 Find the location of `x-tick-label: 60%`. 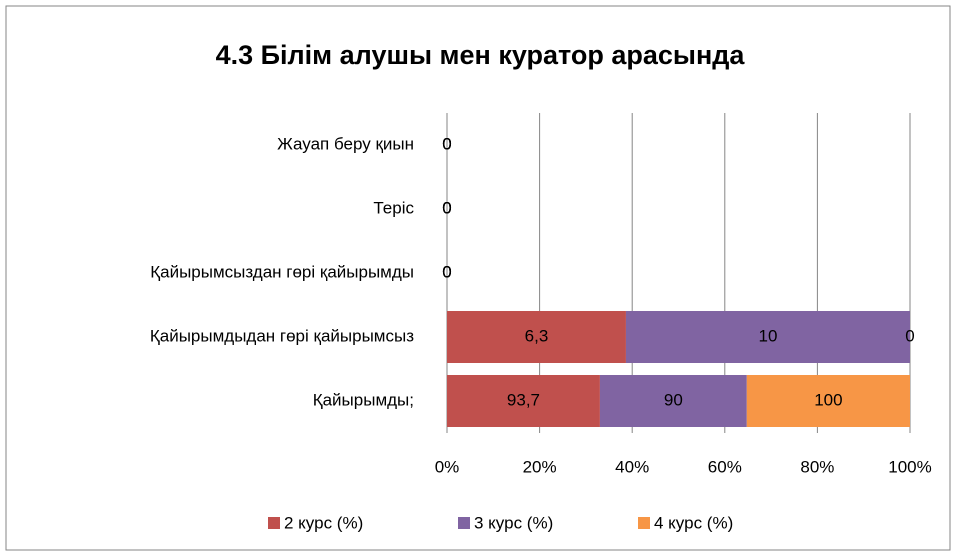

x-tick-label: 60% is located at coordinates (725, 466).